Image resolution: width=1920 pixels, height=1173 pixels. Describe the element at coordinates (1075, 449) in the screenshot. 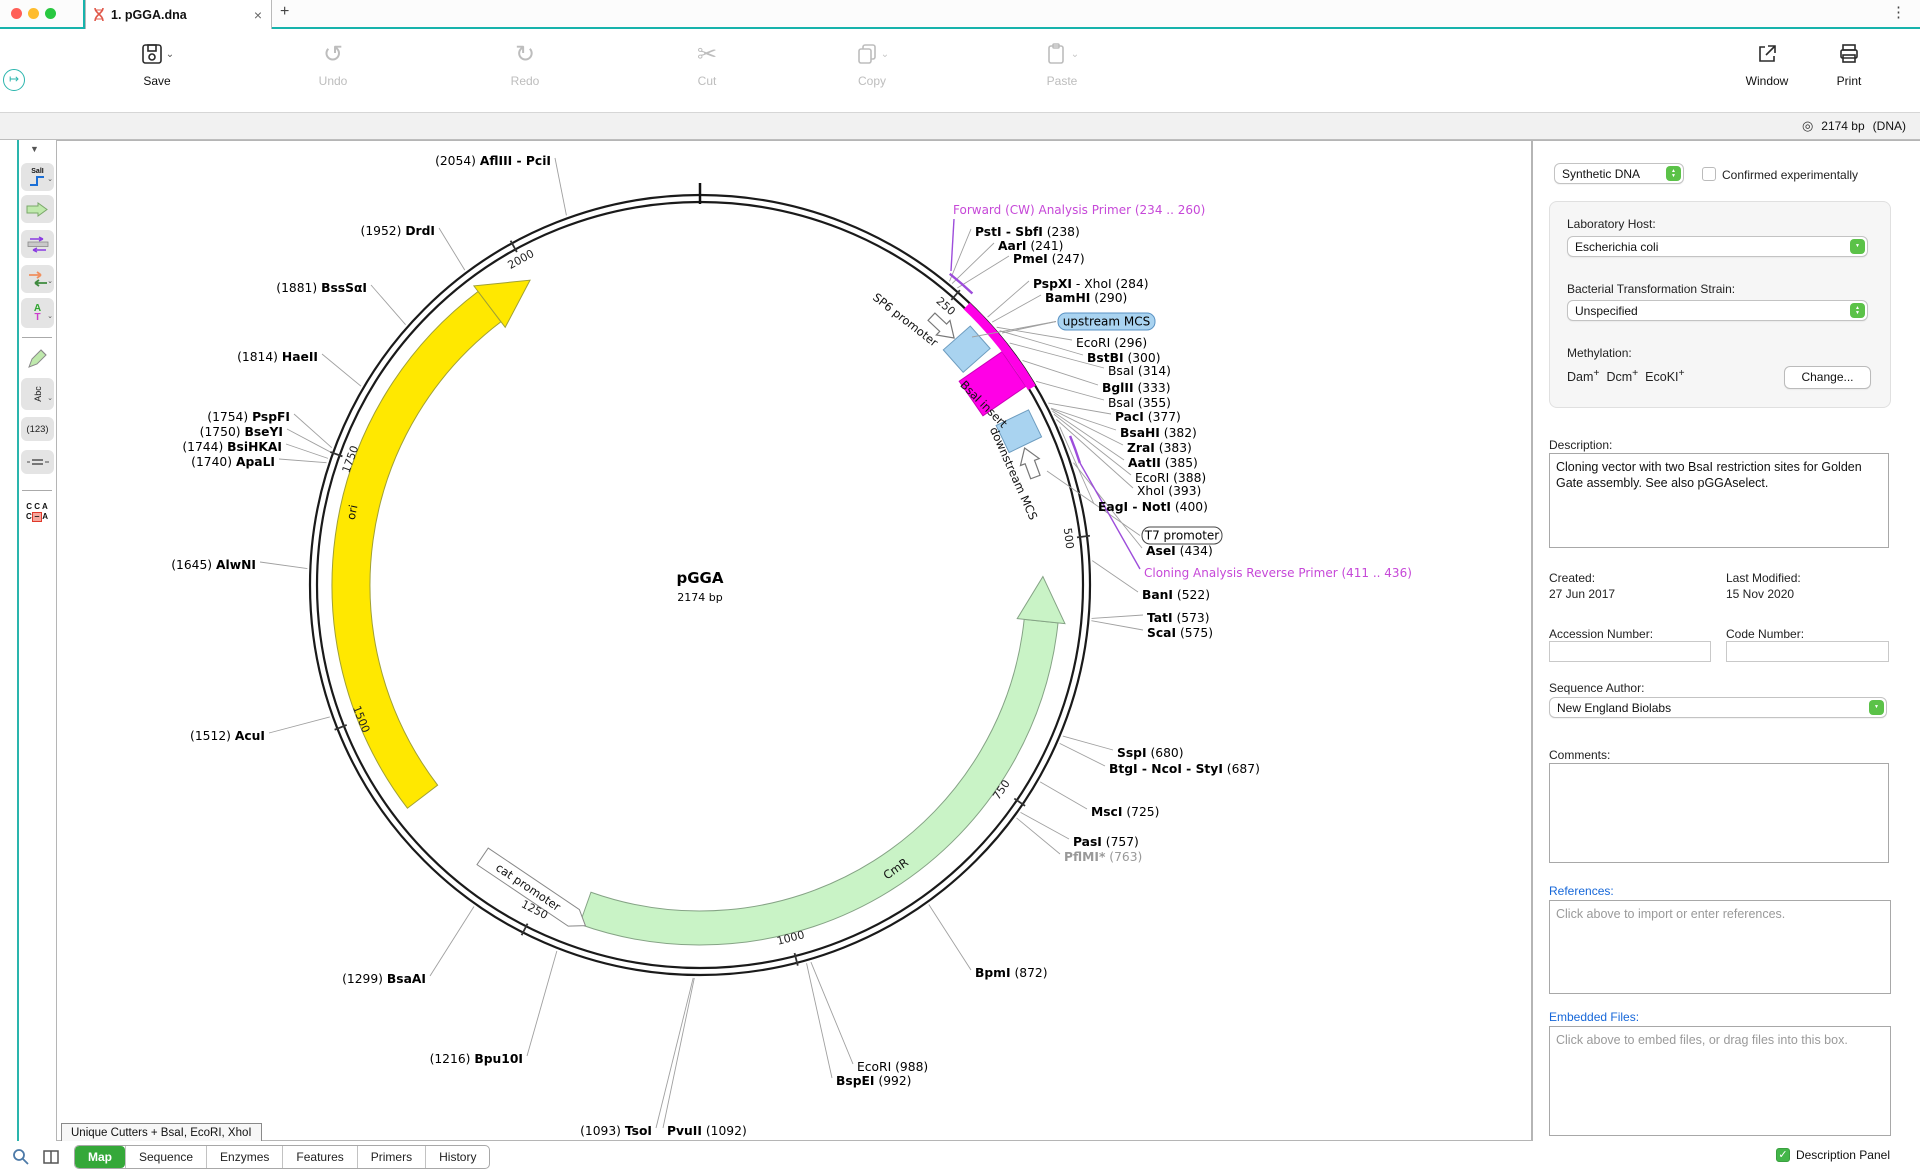

I see `primer-arc` at that location.